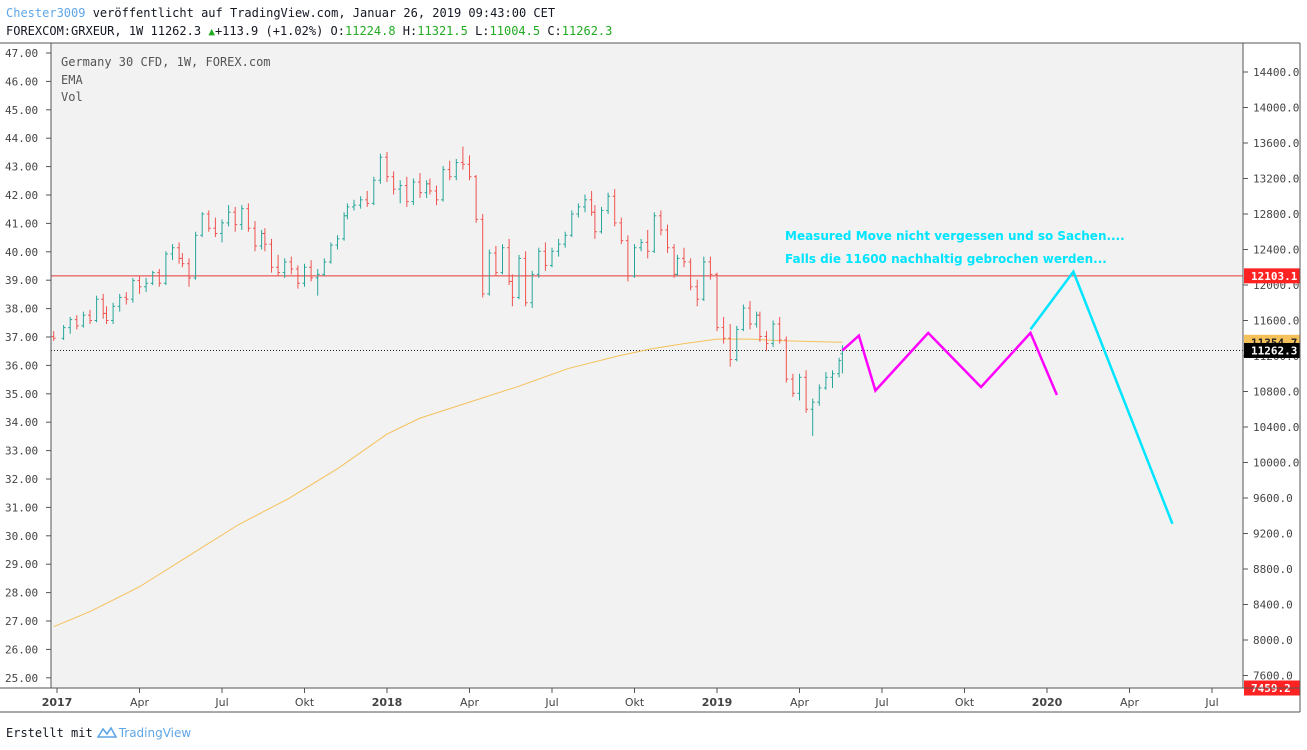 The height and width of the screenshot is (750, 1307). Describe the element at coordinates (21, 649) in the screenshot. I see `left-axis-tick-label: 26.00` at that location.